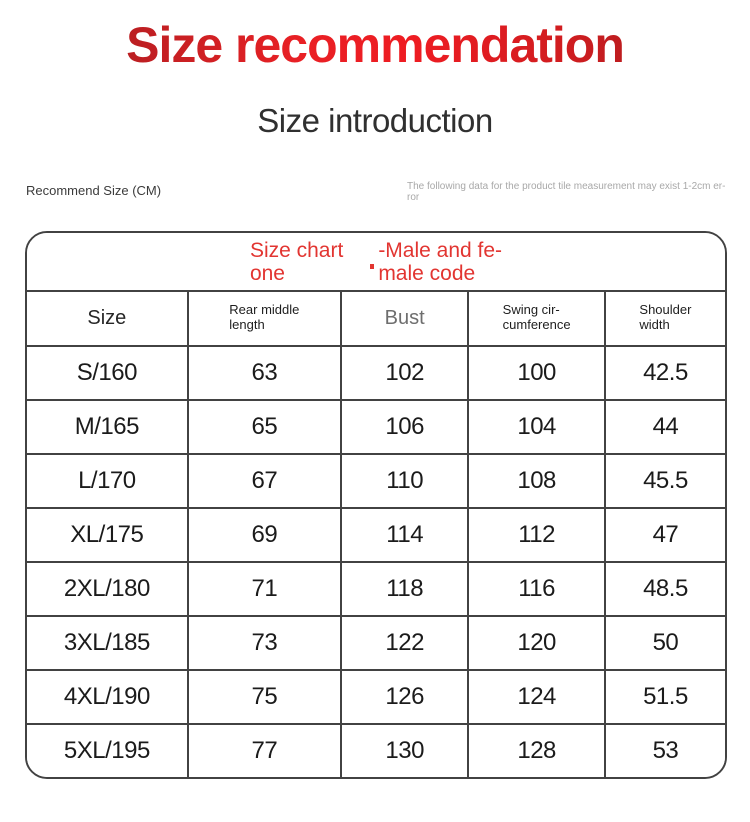 This screenshot has width=750, height=822. I want to click on table-row: 4XL/190 75 126 124 51.5, so click(376, 697).